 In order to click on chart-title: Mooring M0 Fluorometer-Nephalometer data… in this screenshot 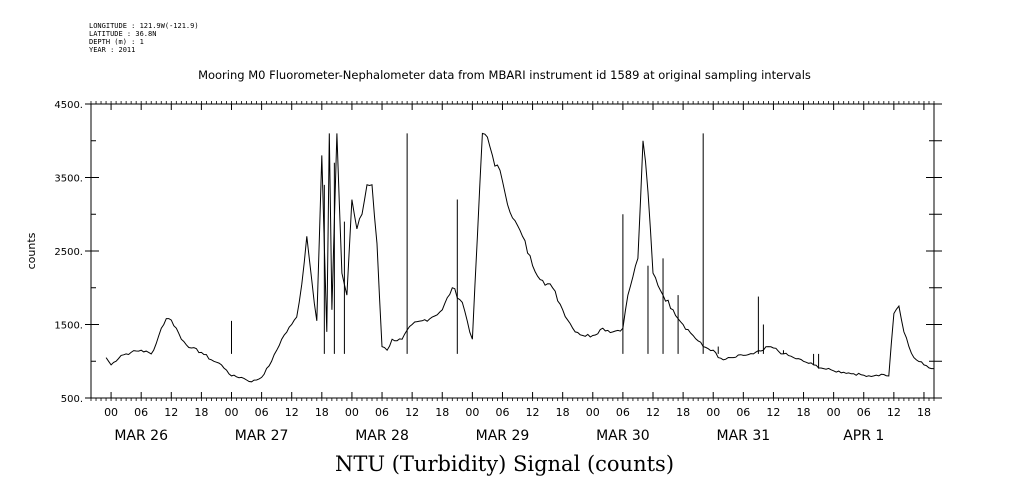, I will do `click(504, 75)`.